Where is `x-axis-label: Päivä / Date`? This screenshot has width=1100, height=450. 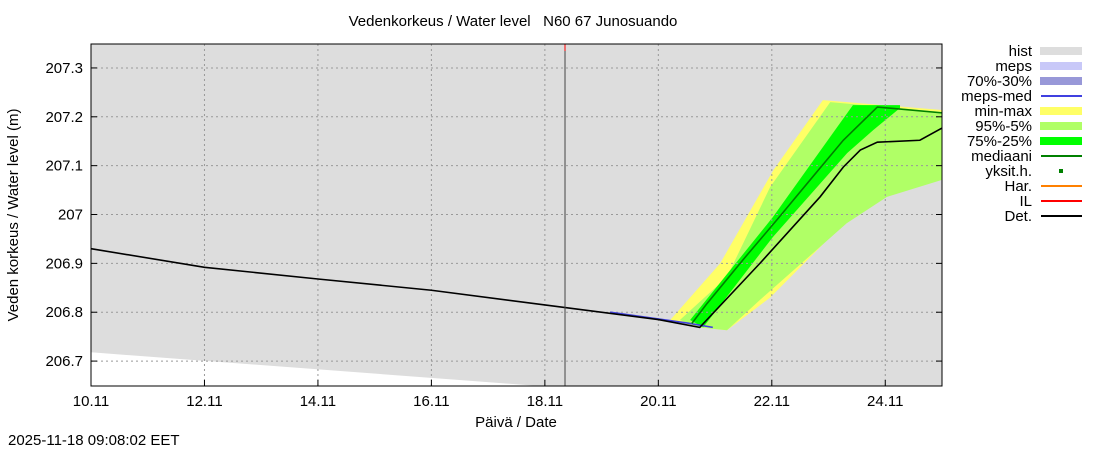
x-axis-label: Päivä / Date is located at coordinates (516, 422).